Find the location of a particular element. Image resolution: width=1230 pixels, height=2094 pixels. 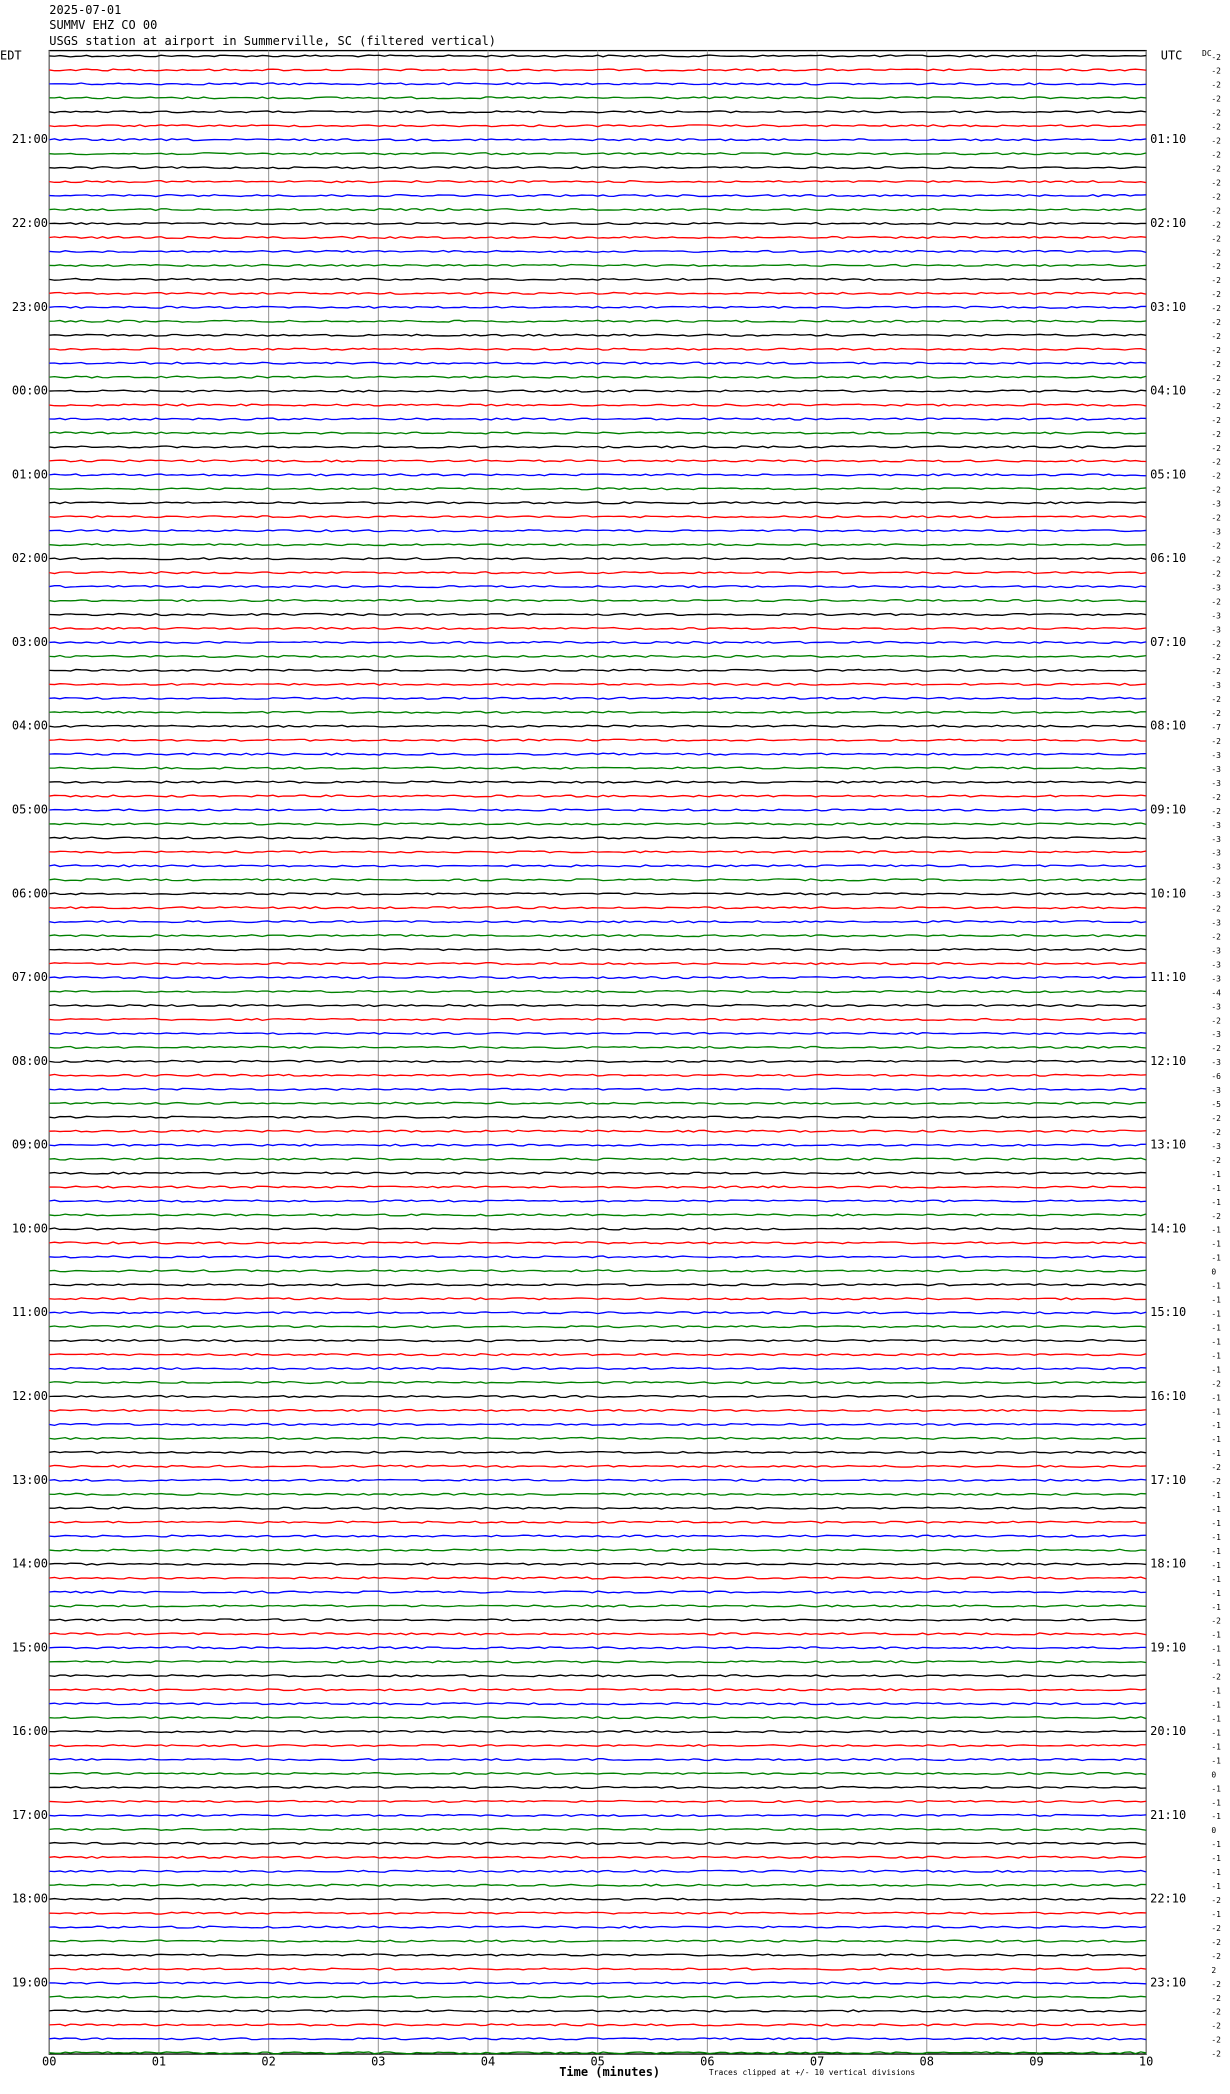

x-tick-label: 03 is located at coordinates (378, 2062).